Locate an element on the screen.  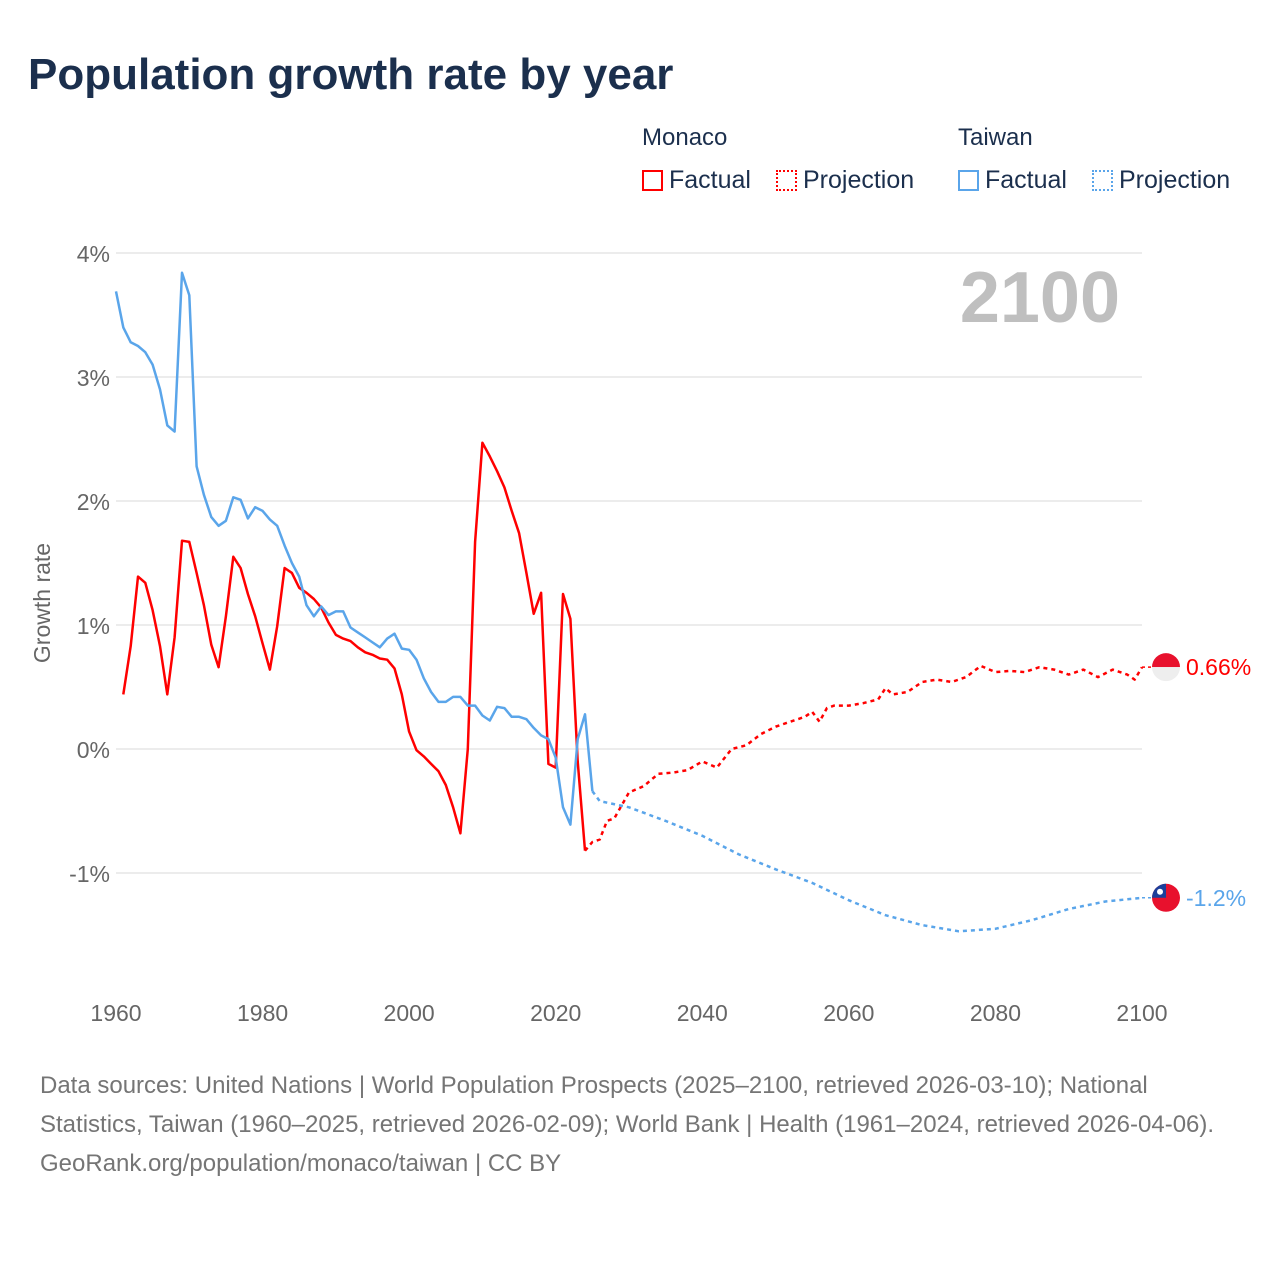
taiwan-flag-icon is located at coordinates (1166, 897).